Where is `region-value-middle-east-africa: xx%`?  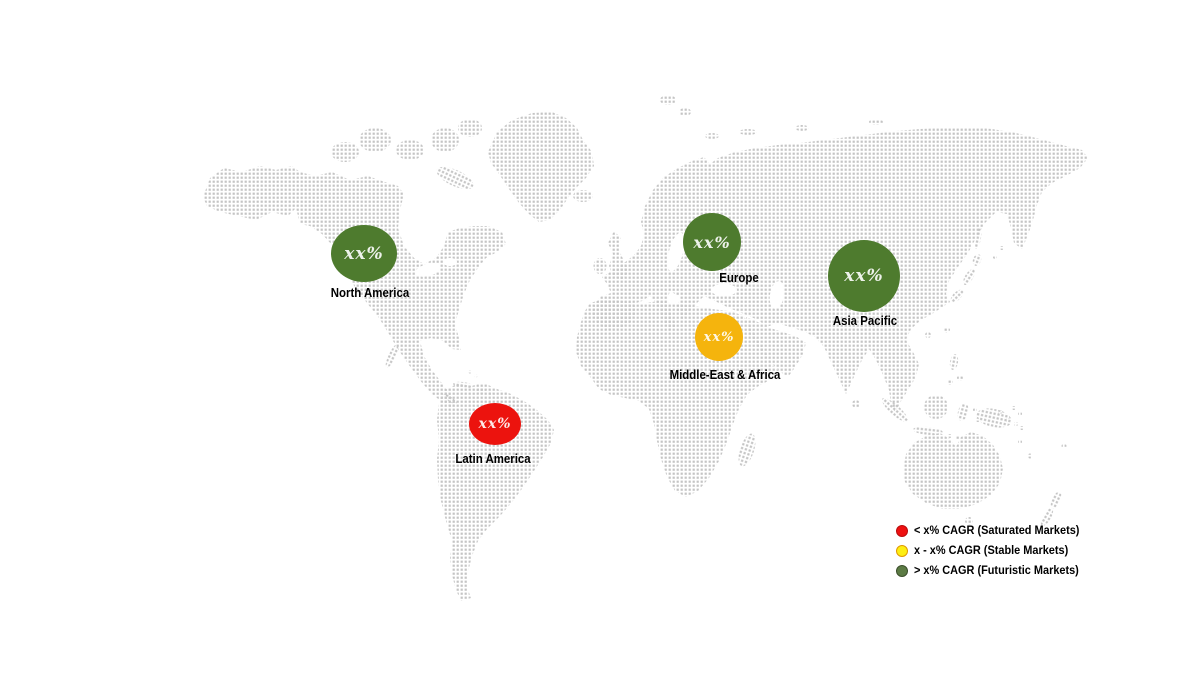
region-value-middle-east-africa: xx% is located at coordinates (719, 337).